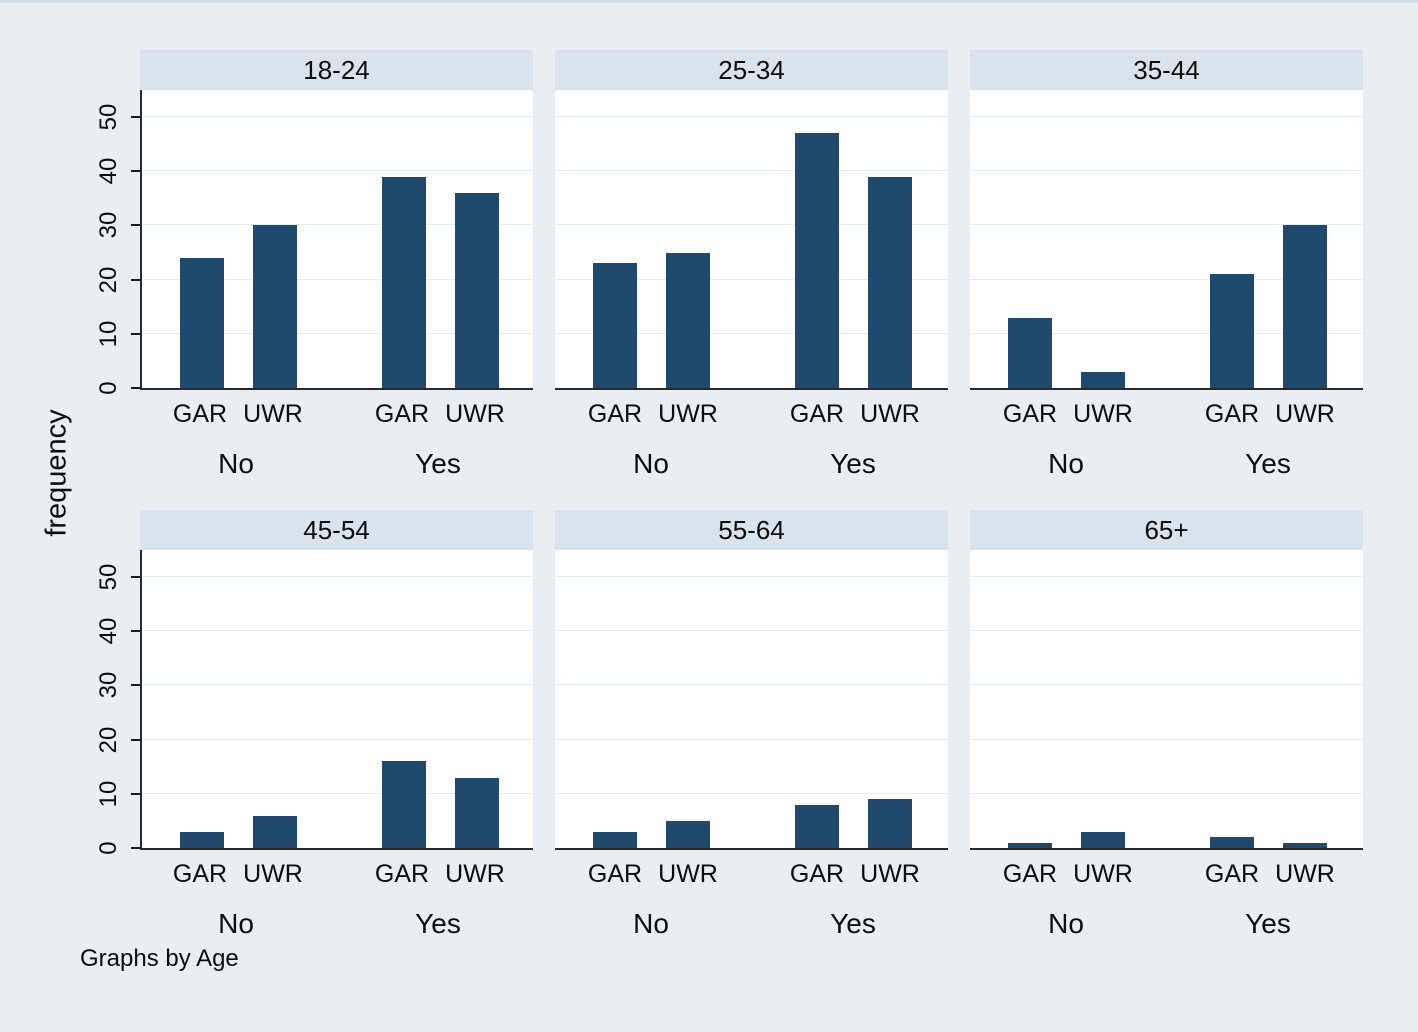 This screenshot has width=1418, height=1032. What do you see at coordinates (108, 279) in the screenshot?
I see `y-axis-tick-label: 20` at bounding box center [108, 279].